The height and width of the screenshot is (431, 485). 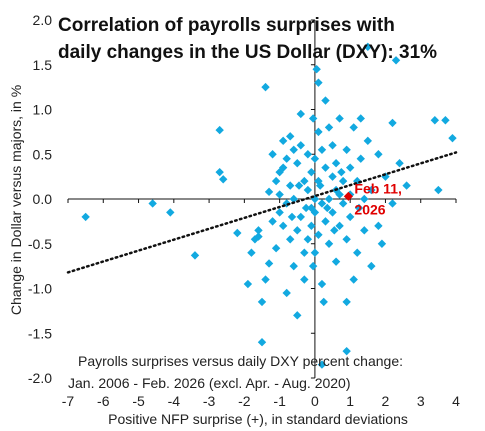 I want to click on y-tick-label: 1.0, so click(x=43, y=110).